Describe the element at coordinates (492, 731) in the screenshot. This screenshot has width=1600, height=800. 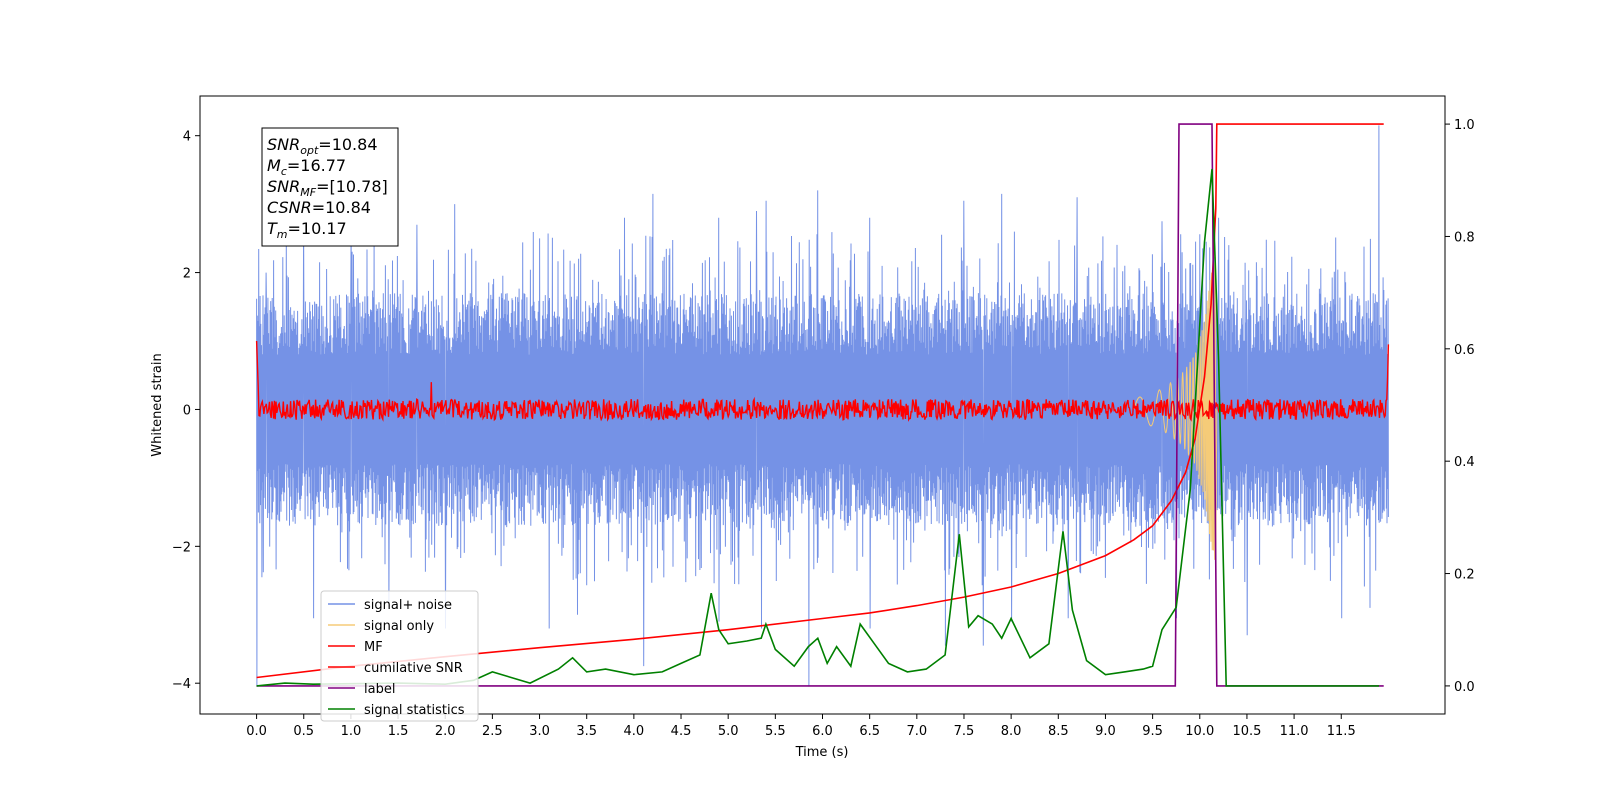
I see `x-tick-label: 2.5` at that location.